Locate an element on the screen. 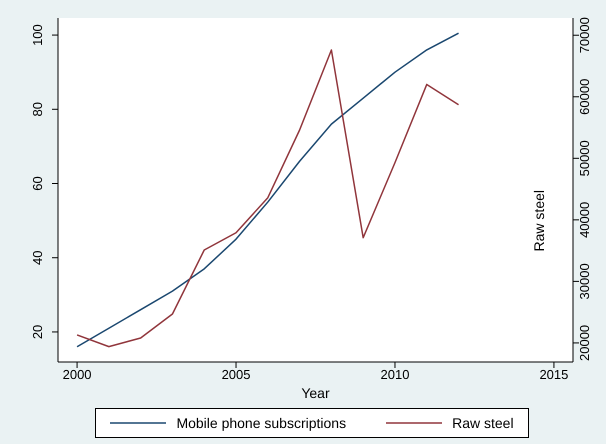 The width and height of the screenshot is (606, 444). y2-tick-label: 50000 is located at coordinates (584, 158).